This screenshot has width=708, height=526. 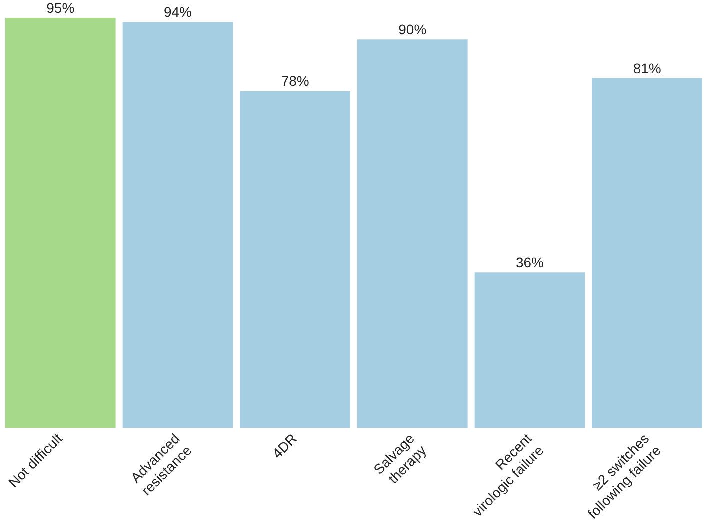 I want to click on data-label: 90%, so click(x=412, y=29).